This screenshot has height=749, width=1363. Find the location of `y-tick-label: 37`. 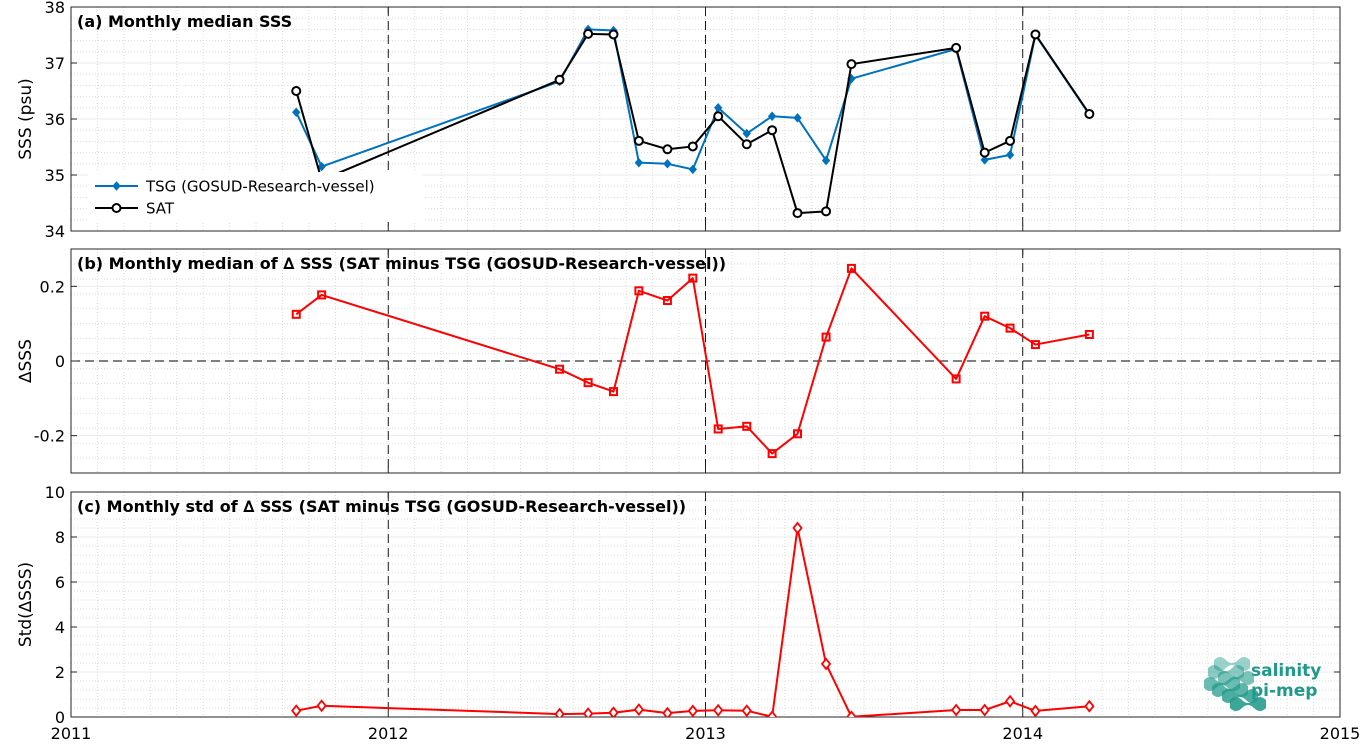

y-tick-label: 37 is located at coordinates (55, 63).